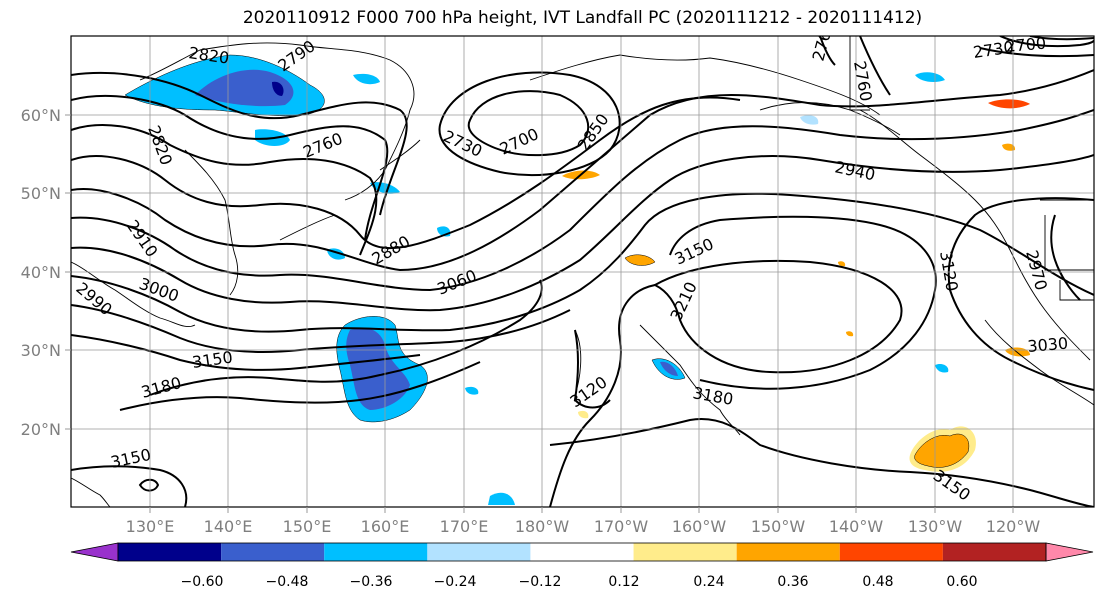  What do you see at coordinates (202, 582) in the screenshot?
I see `colorbar-tick-label: −0.60` at bounding box center [202, 582].